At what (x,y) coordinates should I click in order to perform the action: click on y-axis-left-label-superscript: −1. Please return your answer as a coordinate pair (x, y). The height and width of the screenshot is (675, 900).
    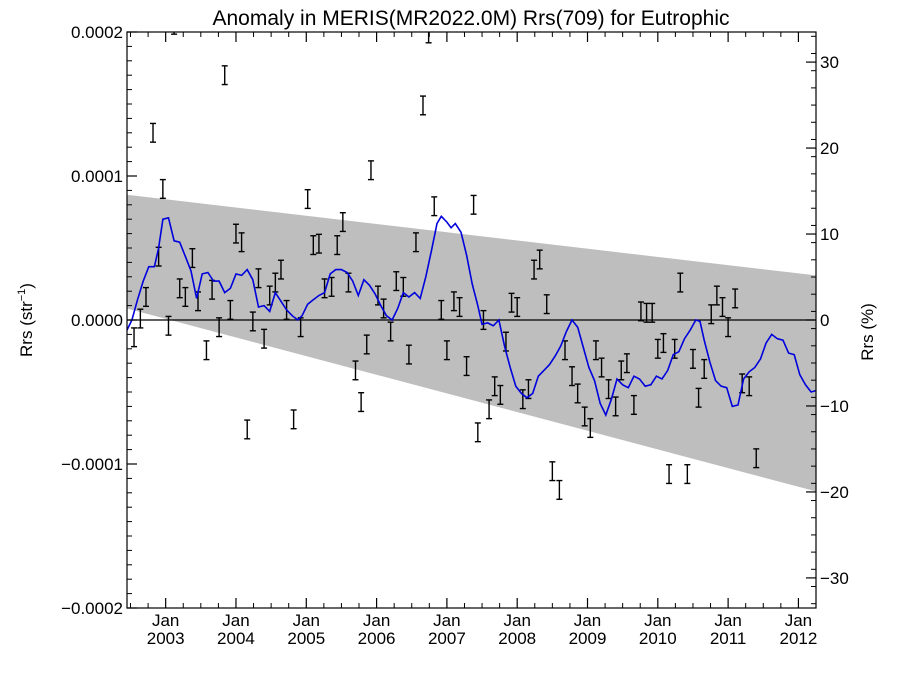
    Looking at the image, I should click on (22, 295).